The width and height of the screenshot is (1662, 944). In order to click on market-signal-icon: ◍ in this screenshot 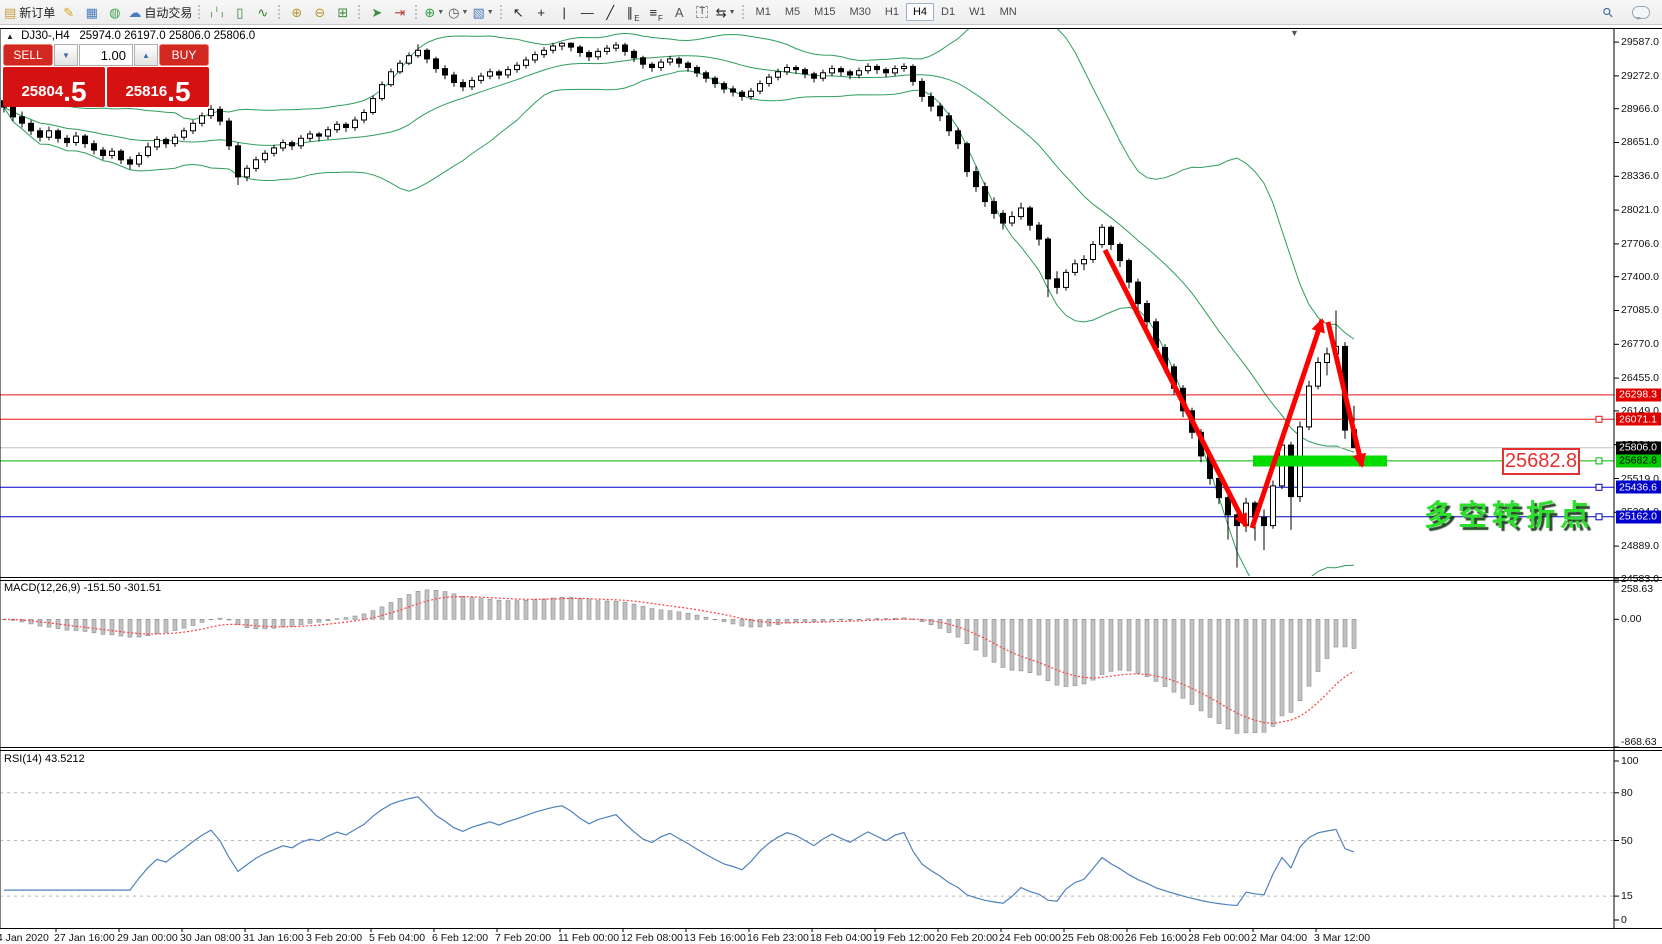, I will do `click(115, 12)`.